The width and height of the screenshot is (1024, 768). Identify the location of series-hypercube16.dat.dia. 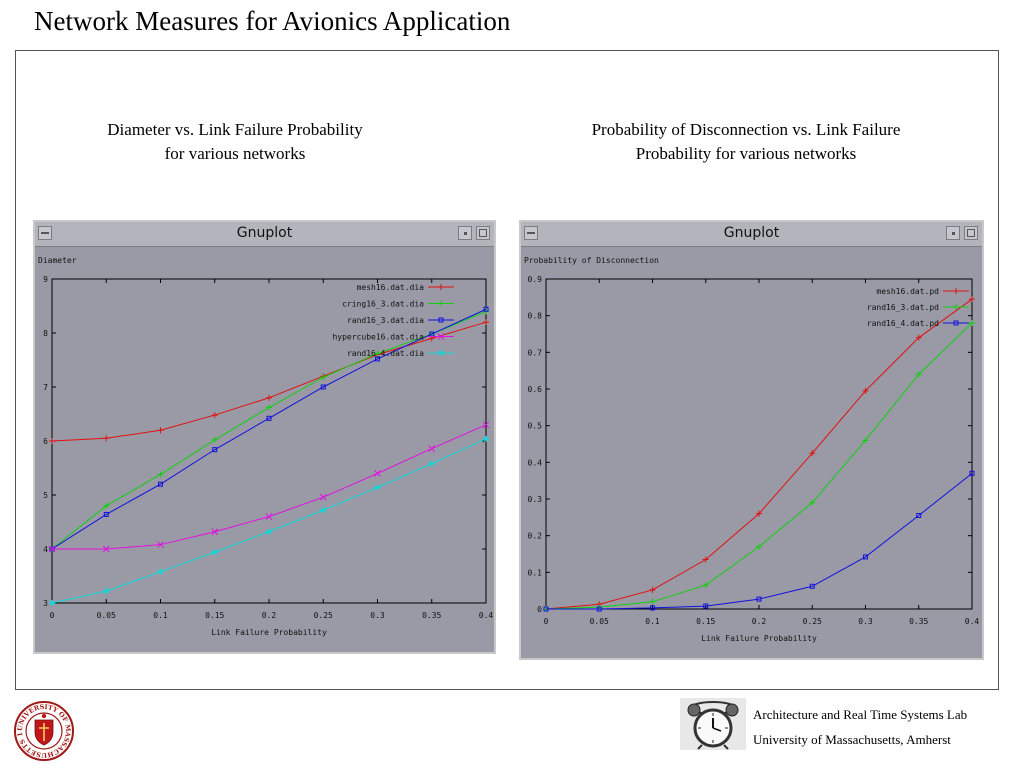
(269, 487).